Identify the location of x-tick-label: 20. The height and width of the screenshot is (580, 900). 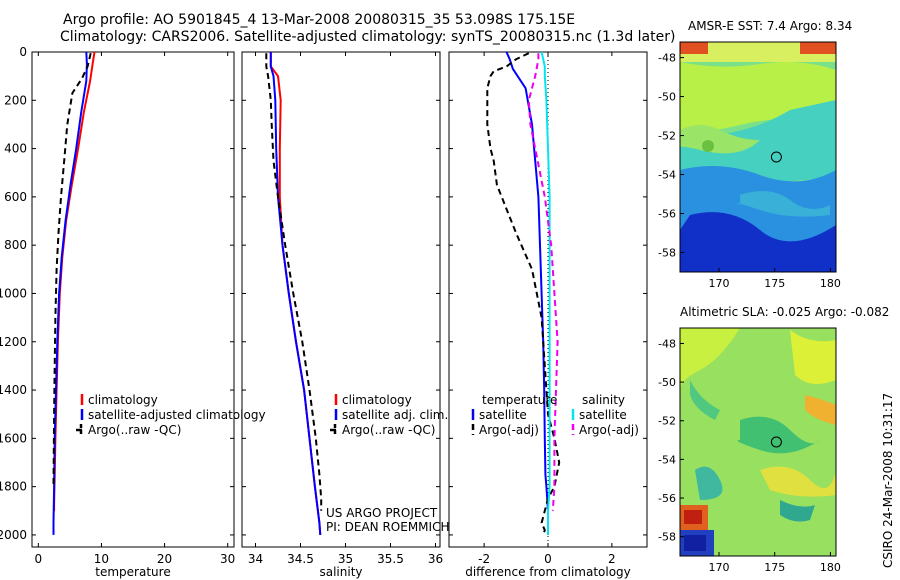
(164, 559).